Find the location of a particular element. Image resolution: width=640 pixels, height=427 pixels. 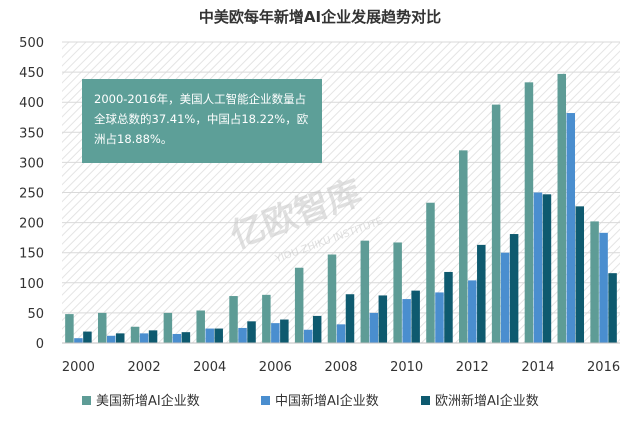

x-tick-label: 2012 is located at coordinates (472, 367).